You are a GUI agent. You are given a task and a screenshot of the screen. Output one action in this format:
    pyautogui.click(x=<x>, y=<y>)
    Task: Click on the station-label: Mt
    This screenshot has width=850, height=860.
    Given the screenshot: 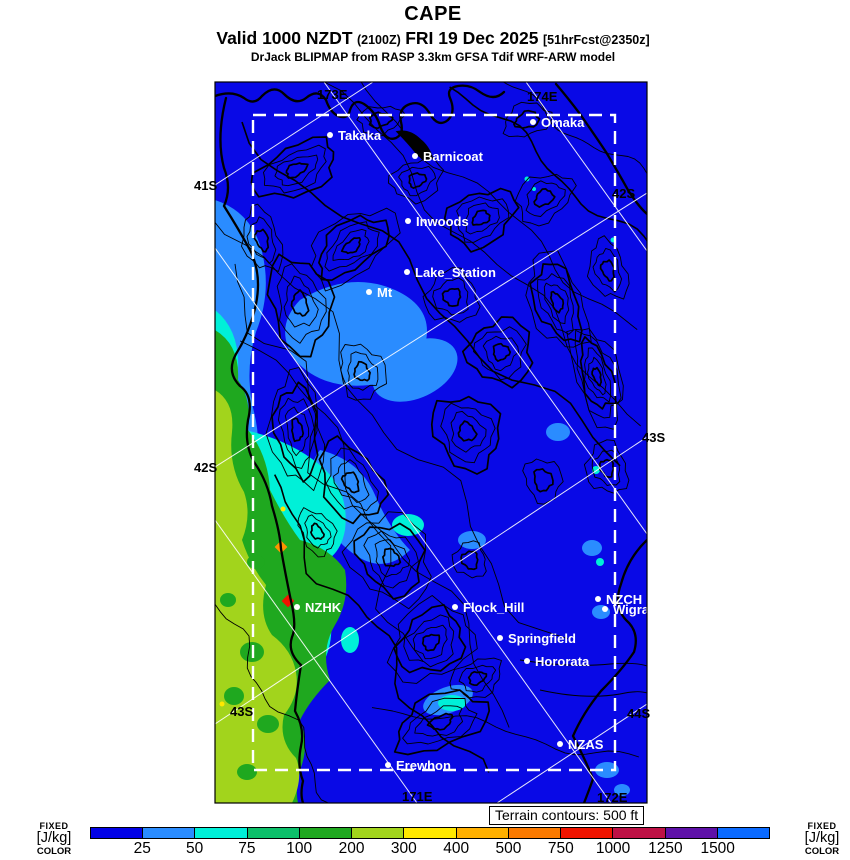 What is the action you would take?
    pyautogui.click(x=385, y=292)
    